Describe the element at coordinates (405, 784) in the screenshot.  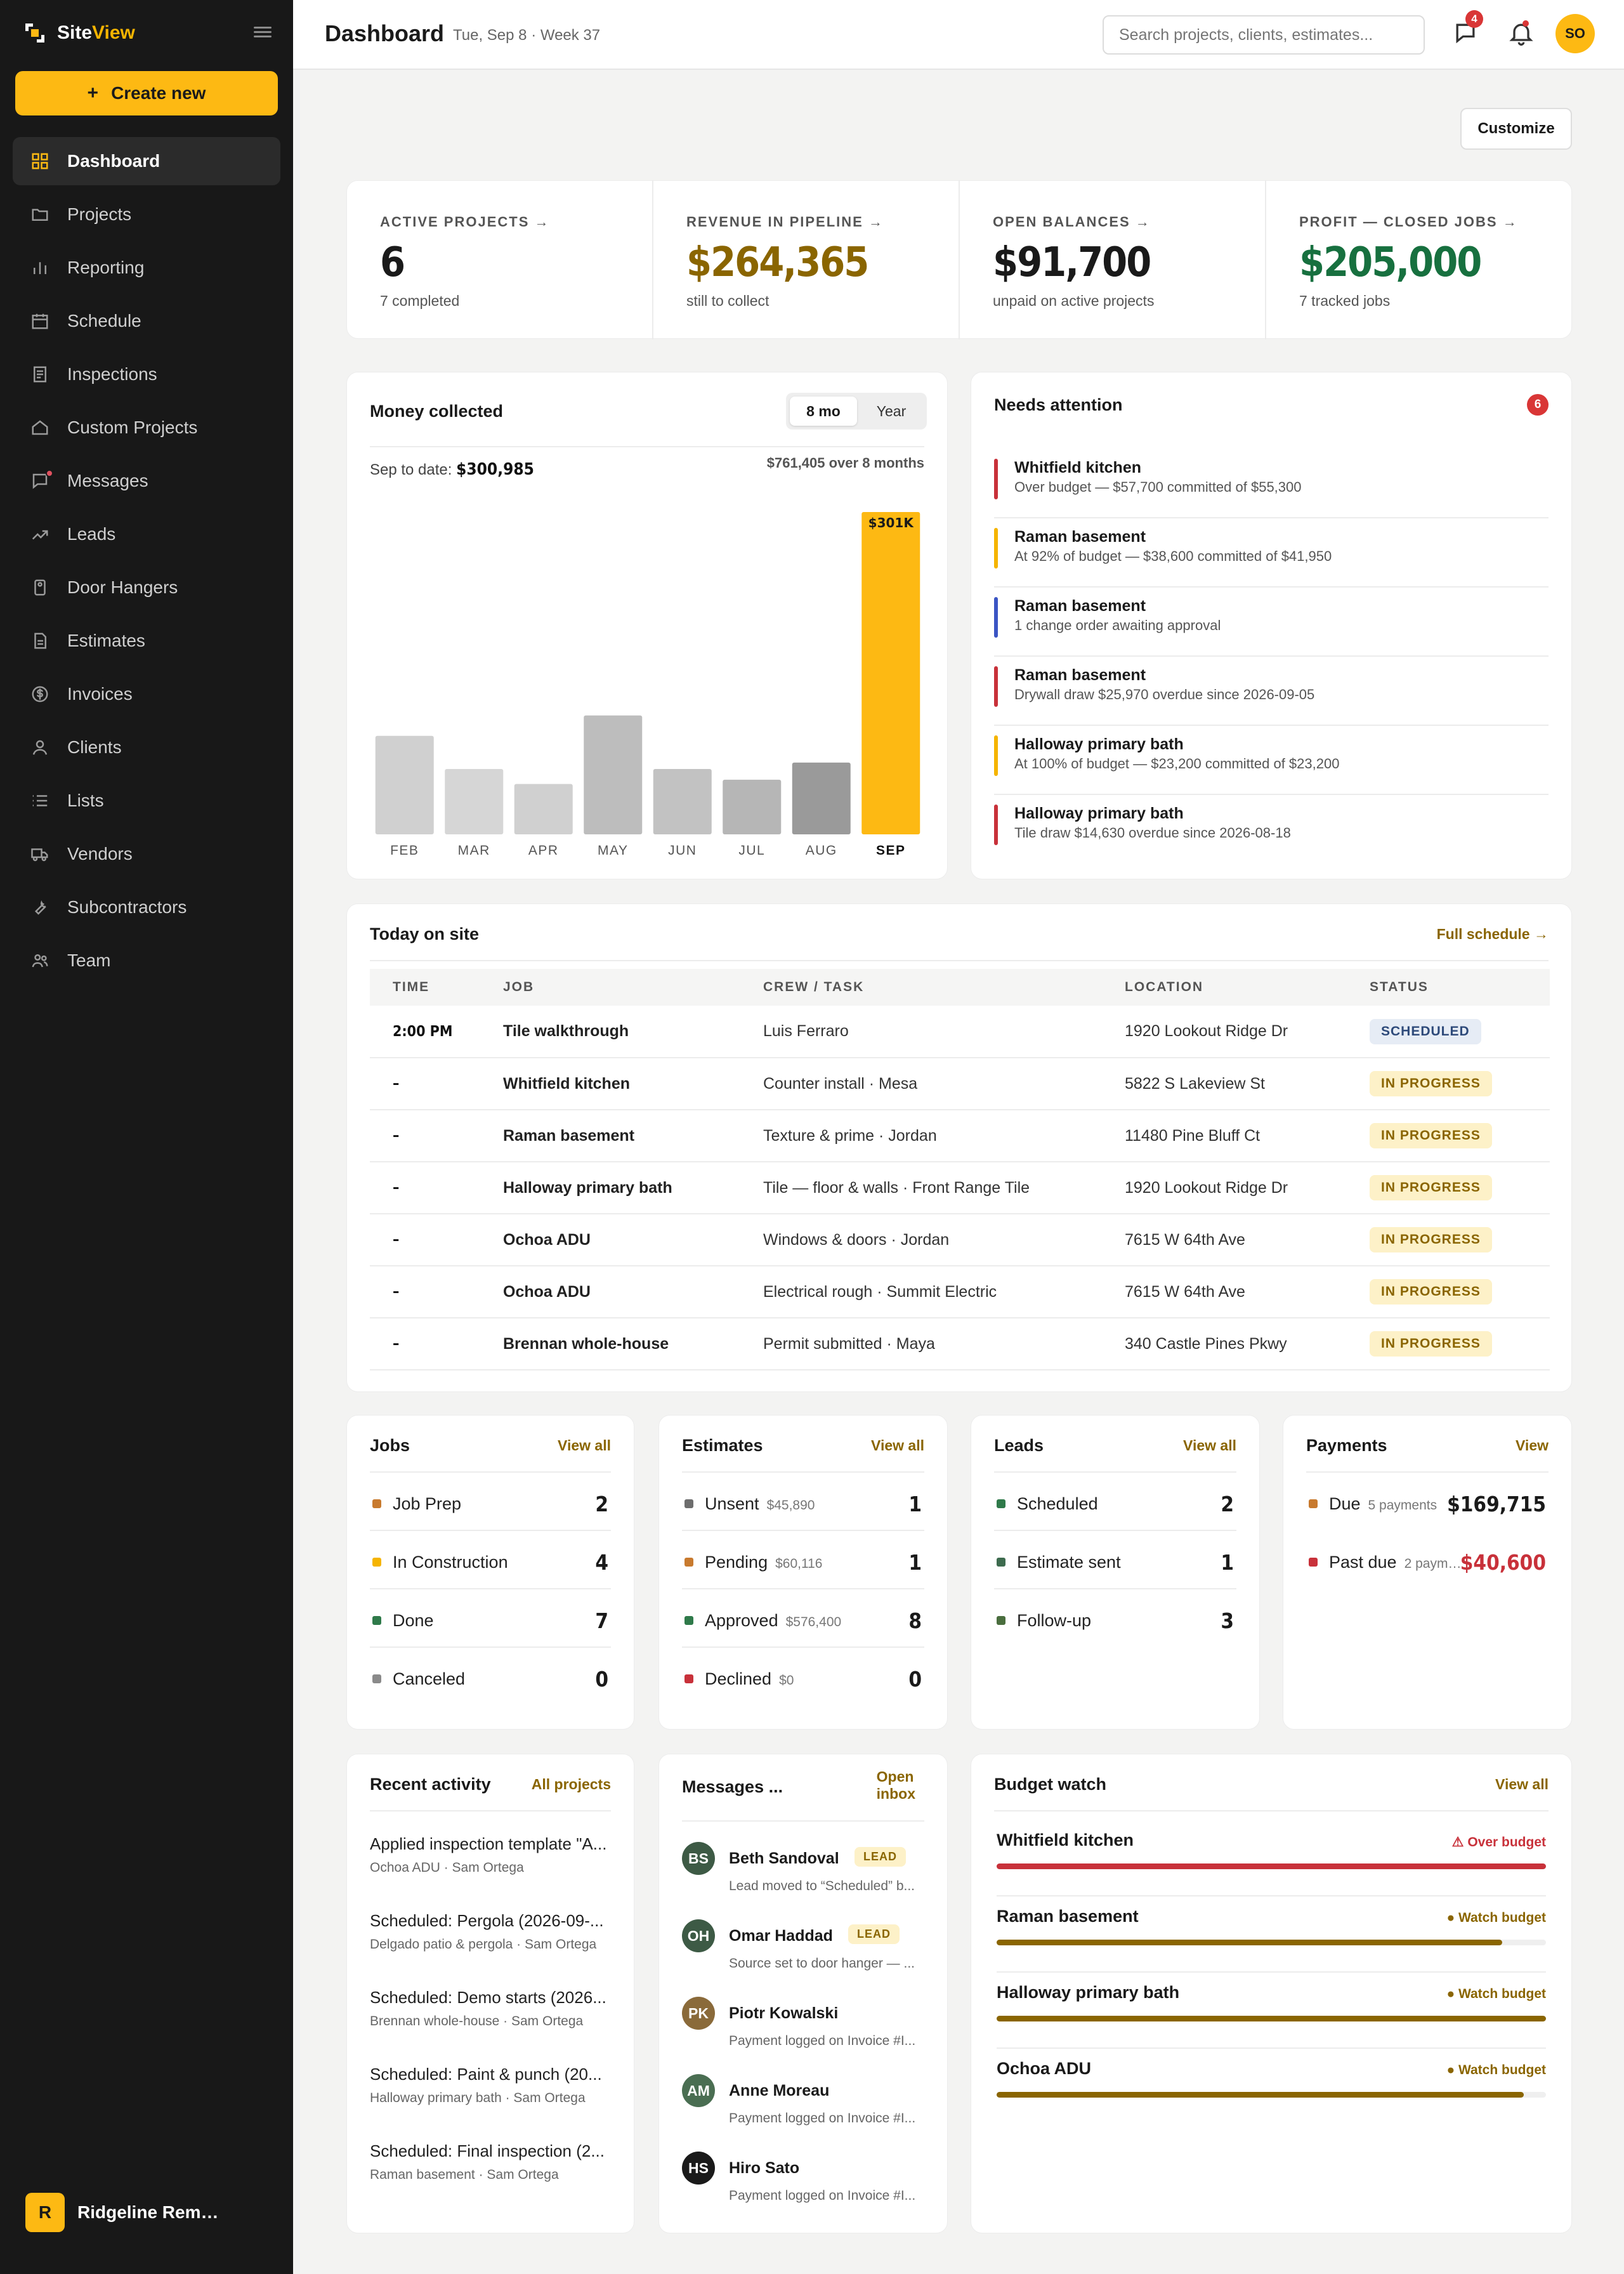
I see `chart-bar-feb` at that location.